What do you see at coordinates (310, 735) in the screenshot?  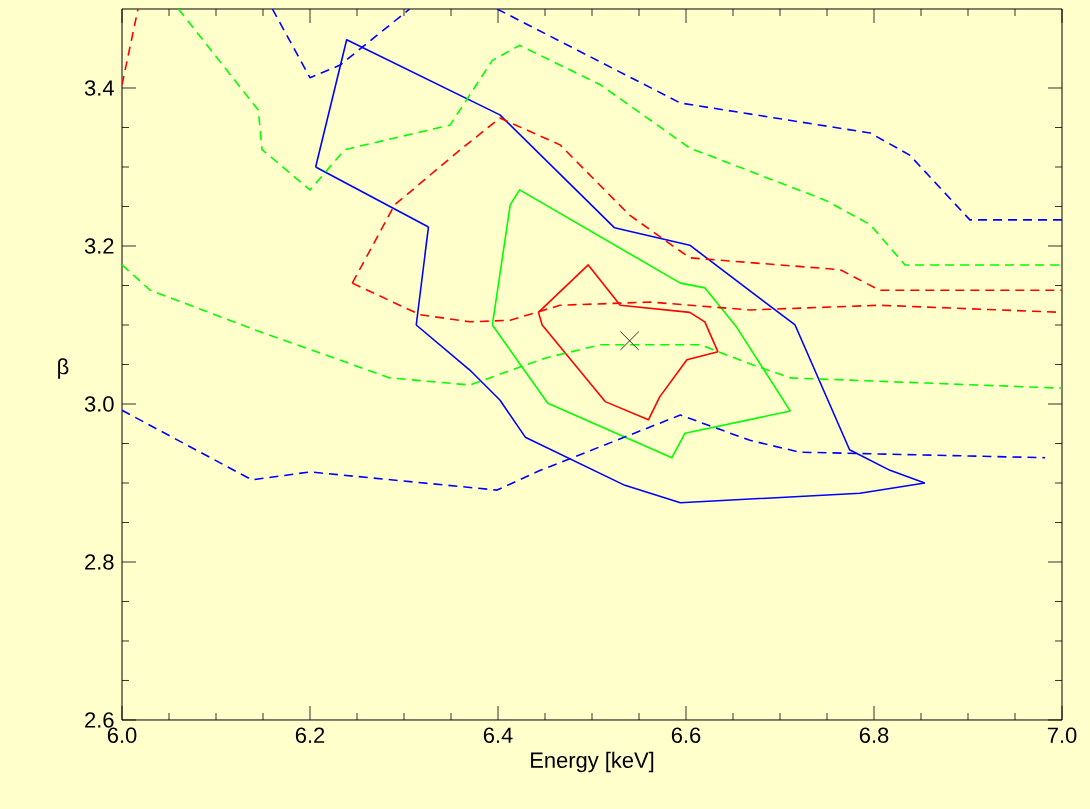 I see `x-tick-label: 6.2` at bounding box center [310, 735].